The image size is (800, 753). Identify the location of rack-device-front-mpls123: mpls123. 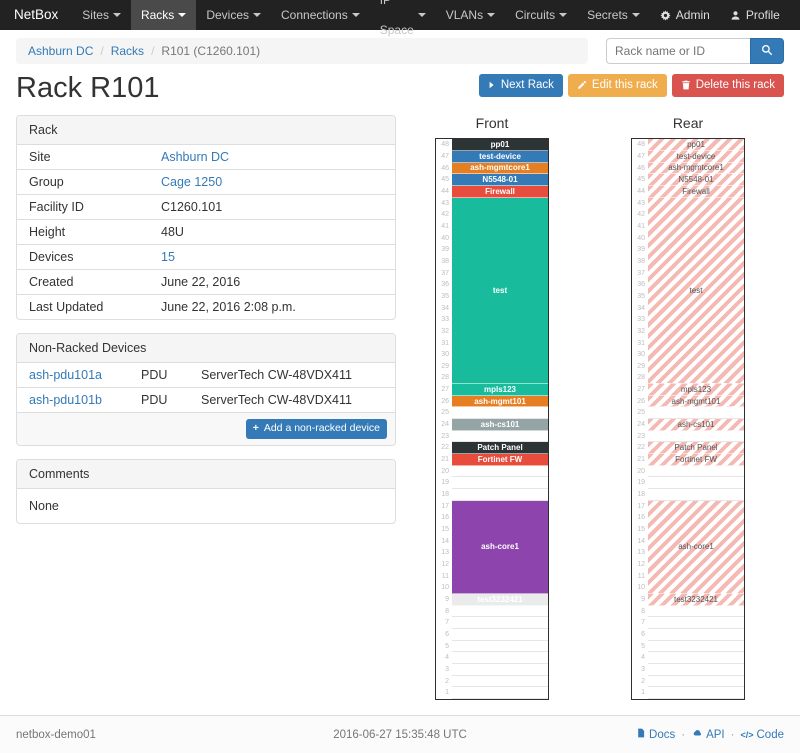
(500, 390).